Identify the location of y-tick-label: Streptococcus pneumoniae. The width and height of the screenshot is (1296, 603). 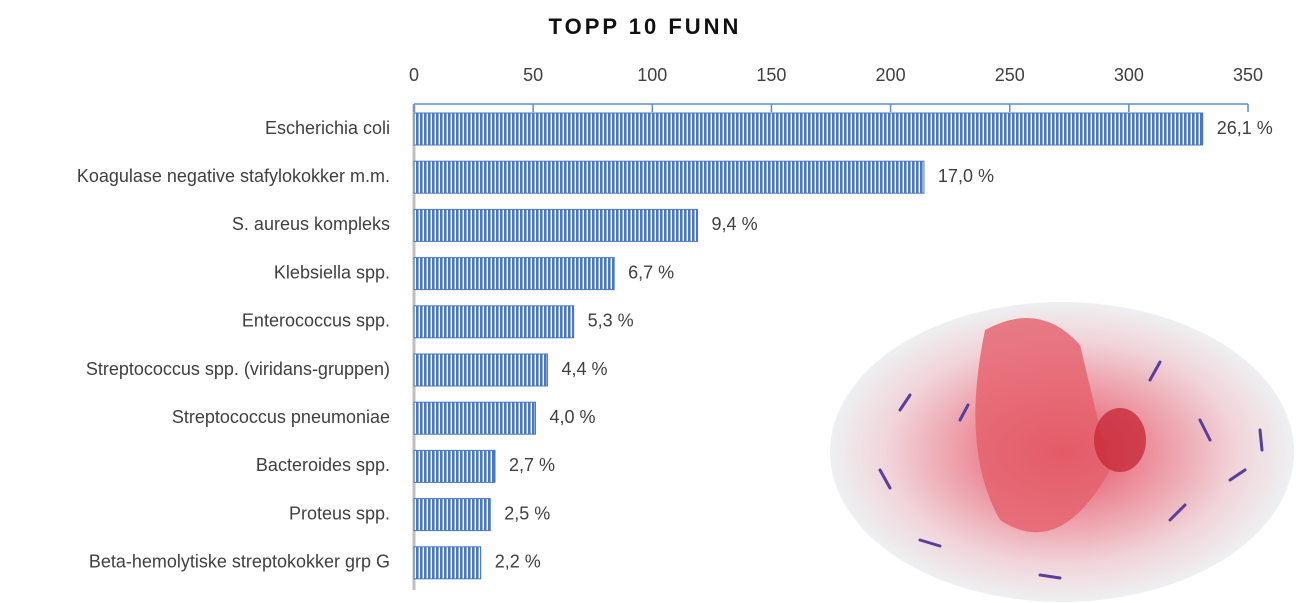
(281, 417).